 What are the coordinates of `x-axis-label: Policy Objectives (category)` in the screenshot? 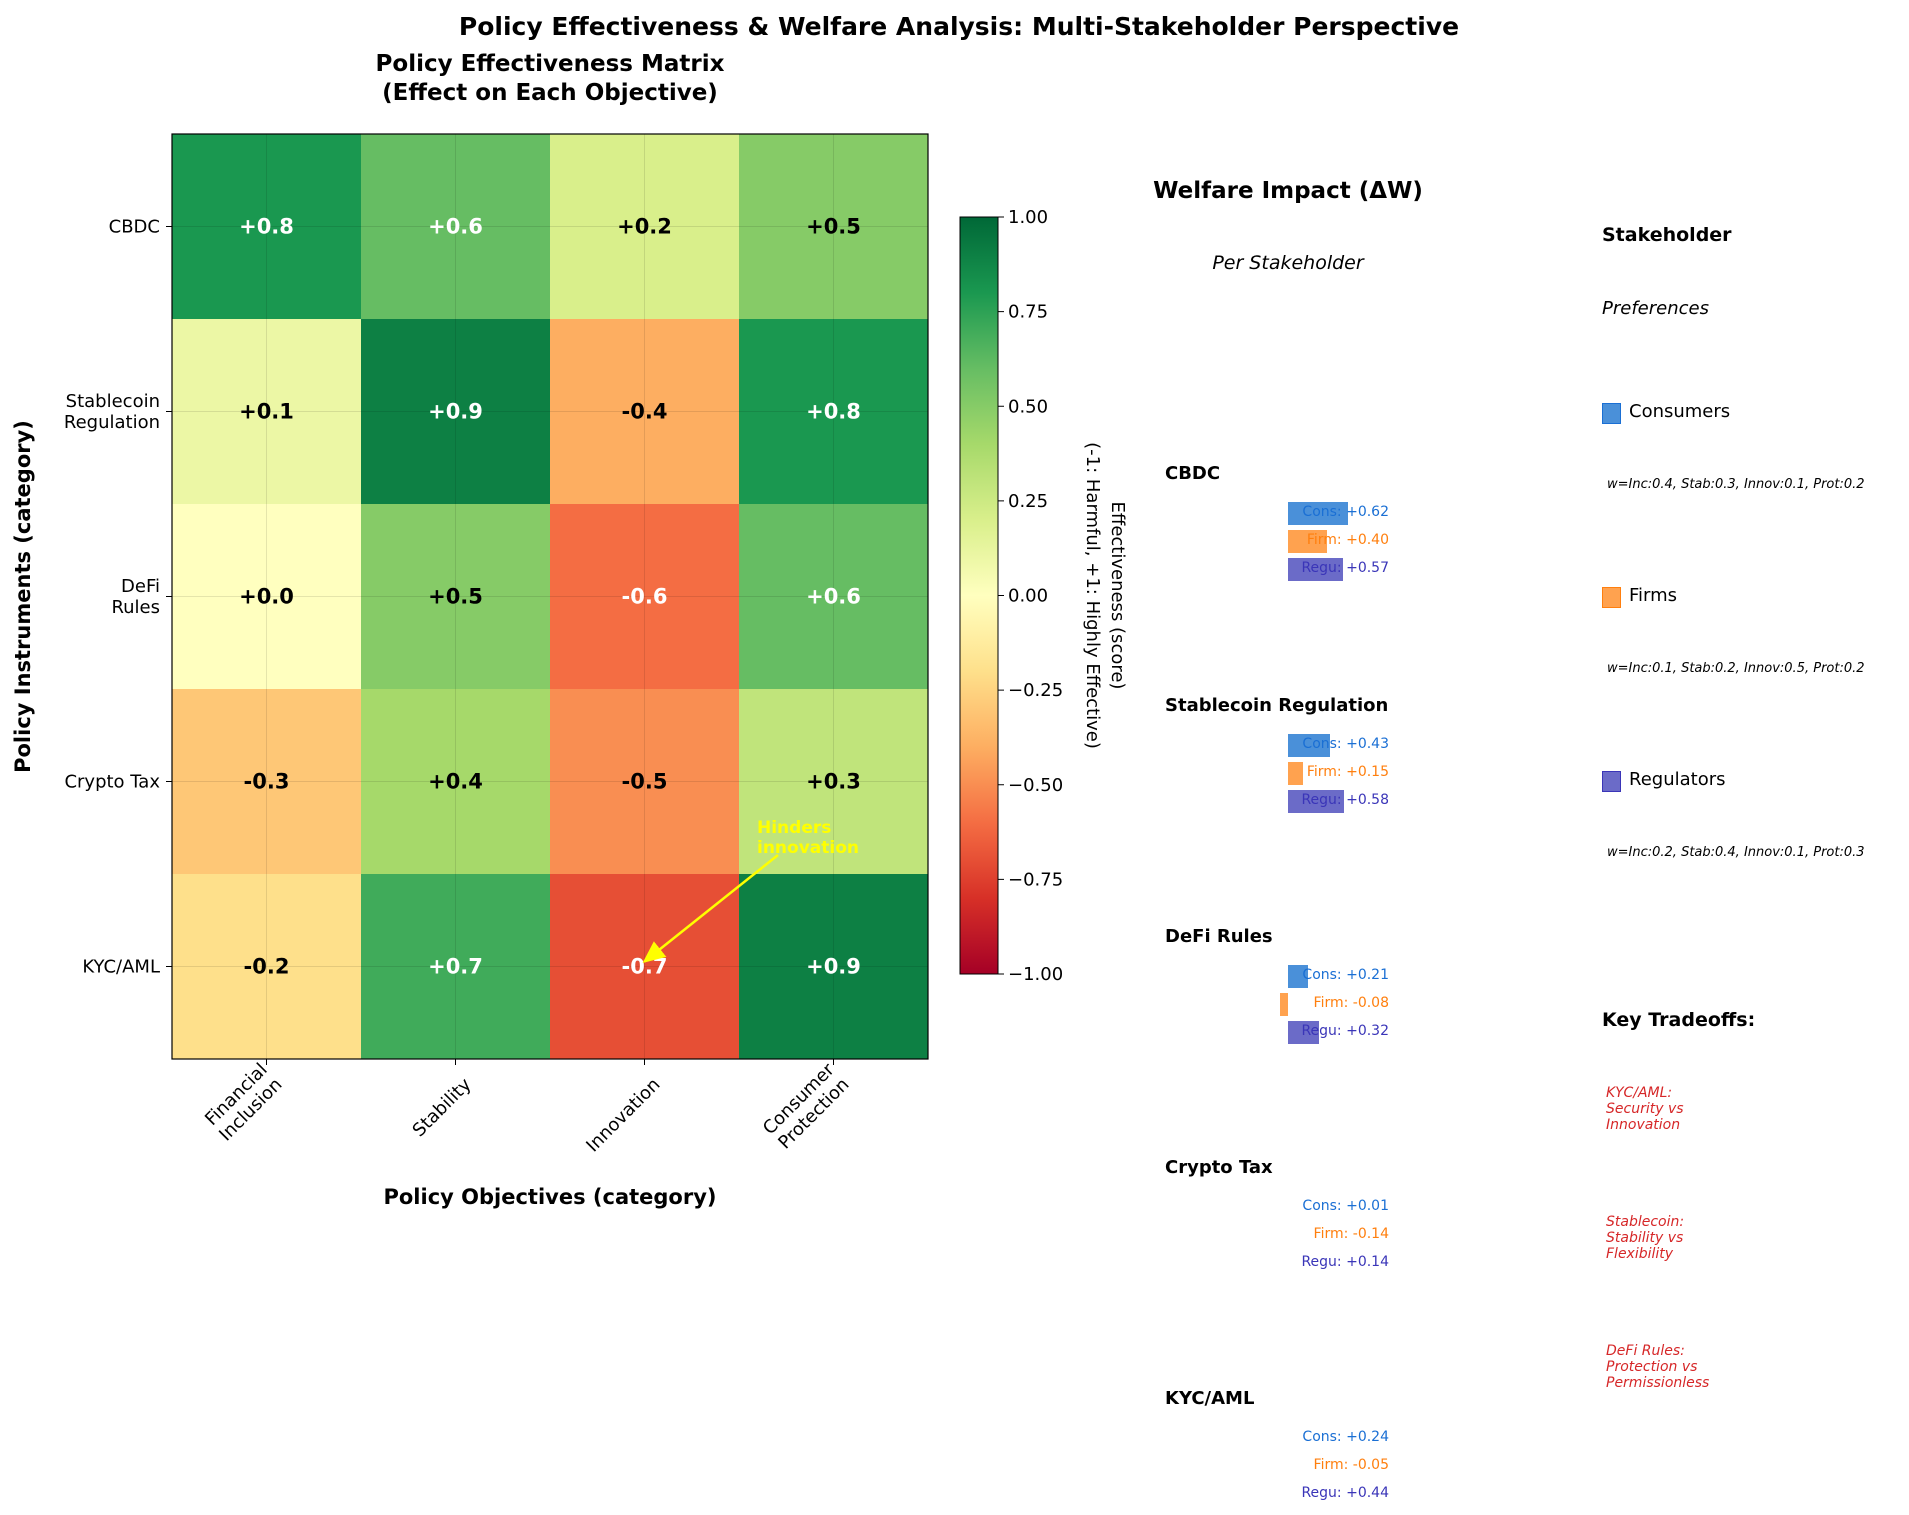 It's located at (549, 1197).